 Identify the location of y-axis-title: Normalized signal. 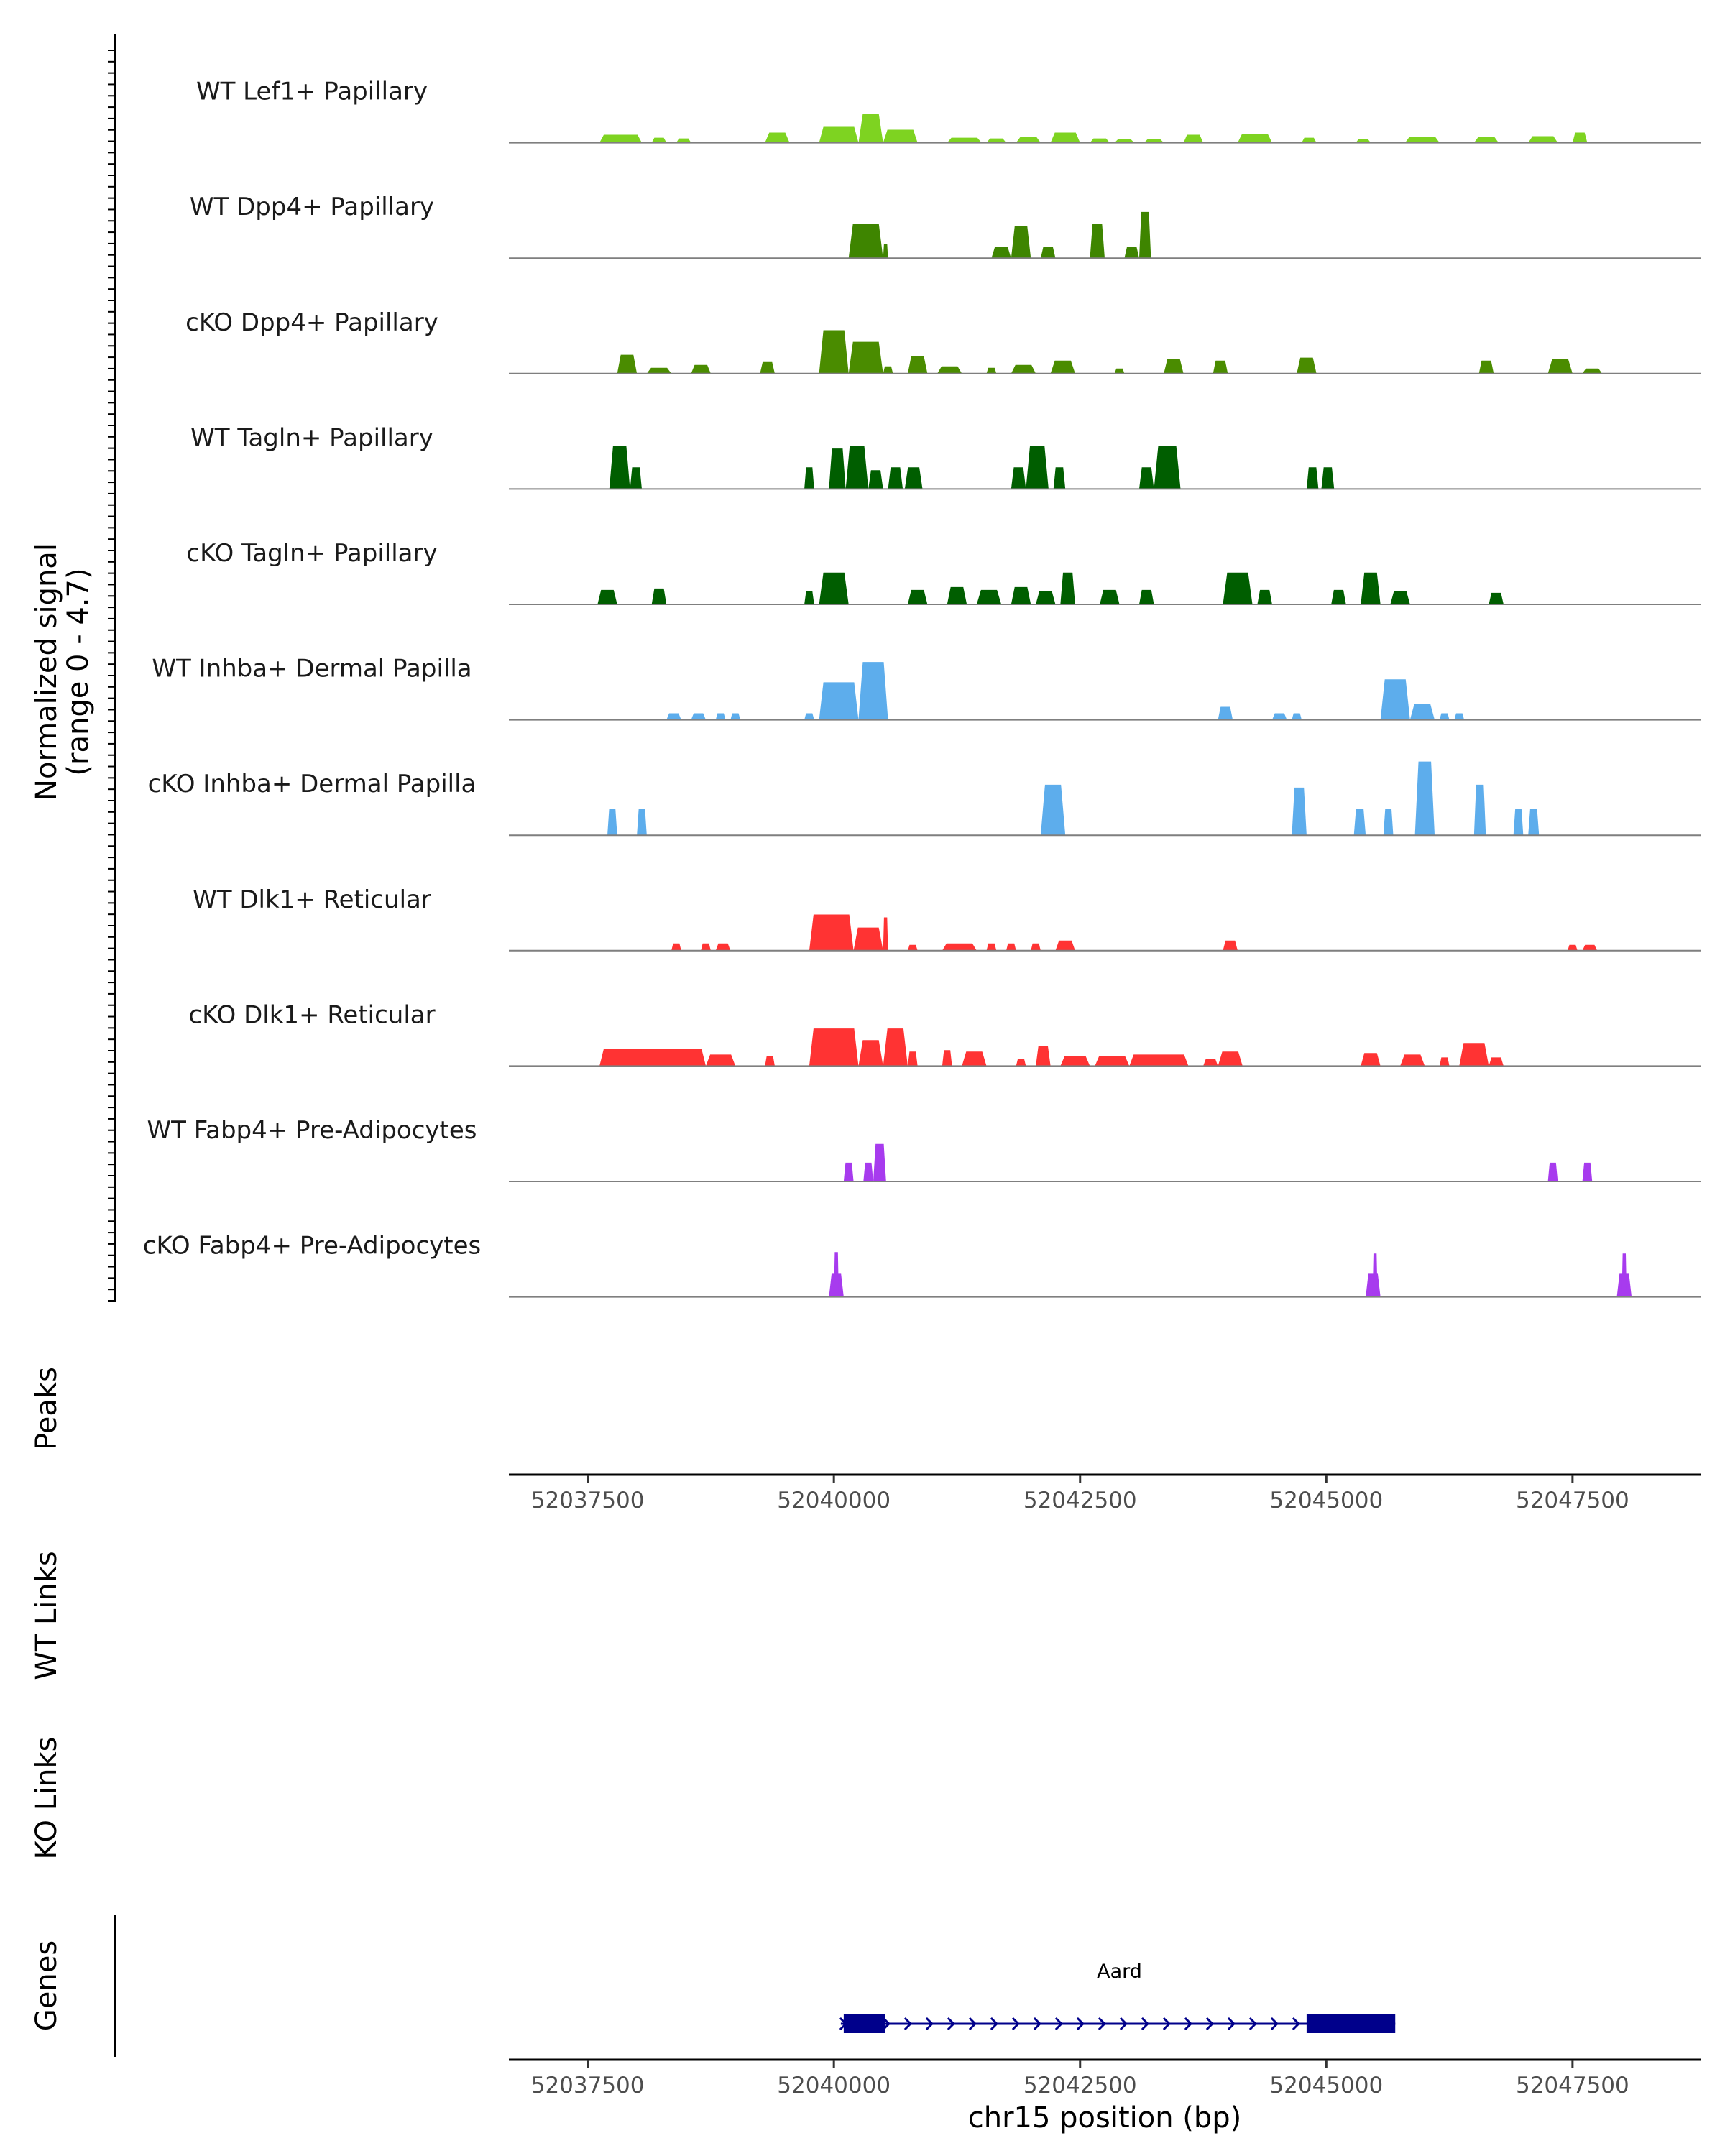
(46, 672).